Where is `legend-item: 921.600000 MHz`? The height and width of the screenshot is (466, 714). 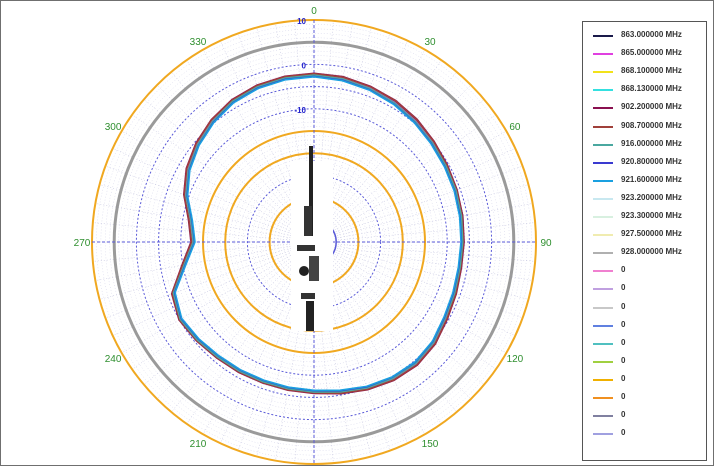 legend-item: 921.600000 MHz is located at coordinates (644, 181).